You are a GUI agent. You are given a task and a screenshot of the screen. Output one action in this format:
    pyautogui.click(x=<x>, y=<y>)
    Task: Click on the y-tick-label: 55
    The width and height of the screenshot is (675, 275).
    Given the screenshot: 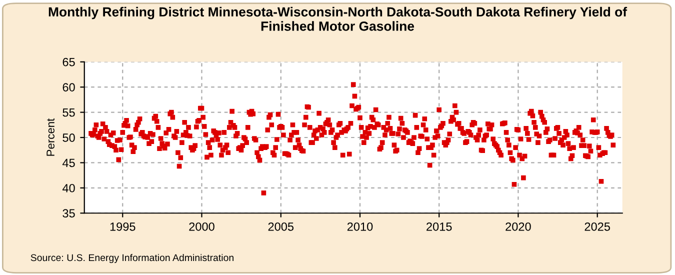 What is the action you would take?
    pyautogui.click(x=68, y=112)
    